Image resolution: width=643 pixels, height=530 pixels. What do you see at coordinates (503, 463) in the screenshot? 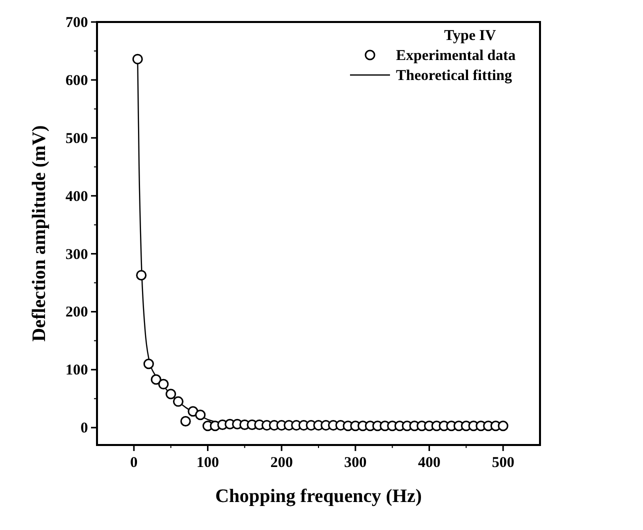
I see `x-tick-label: 500` at bounding box center [503, 463].